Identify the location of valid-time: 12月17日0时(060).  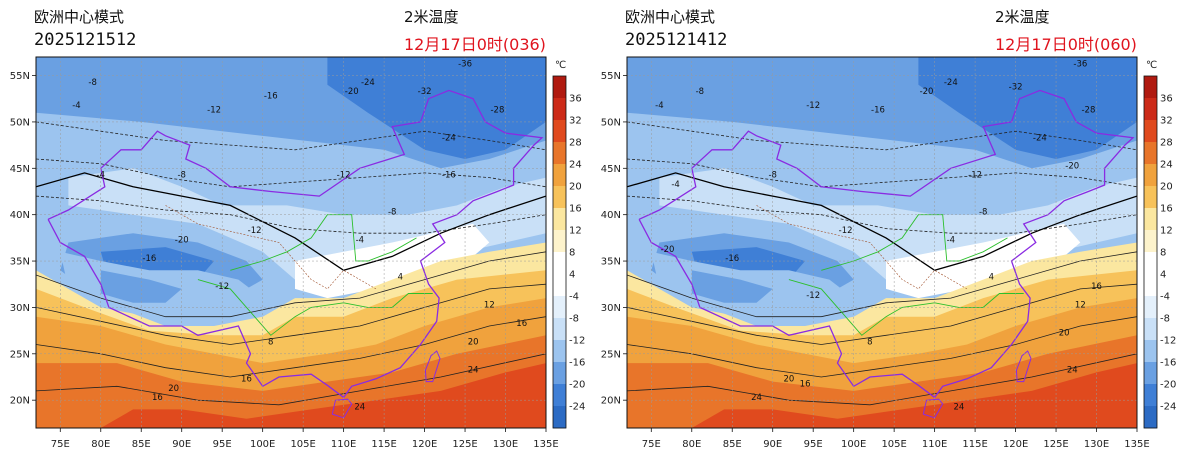
(1066, 44).